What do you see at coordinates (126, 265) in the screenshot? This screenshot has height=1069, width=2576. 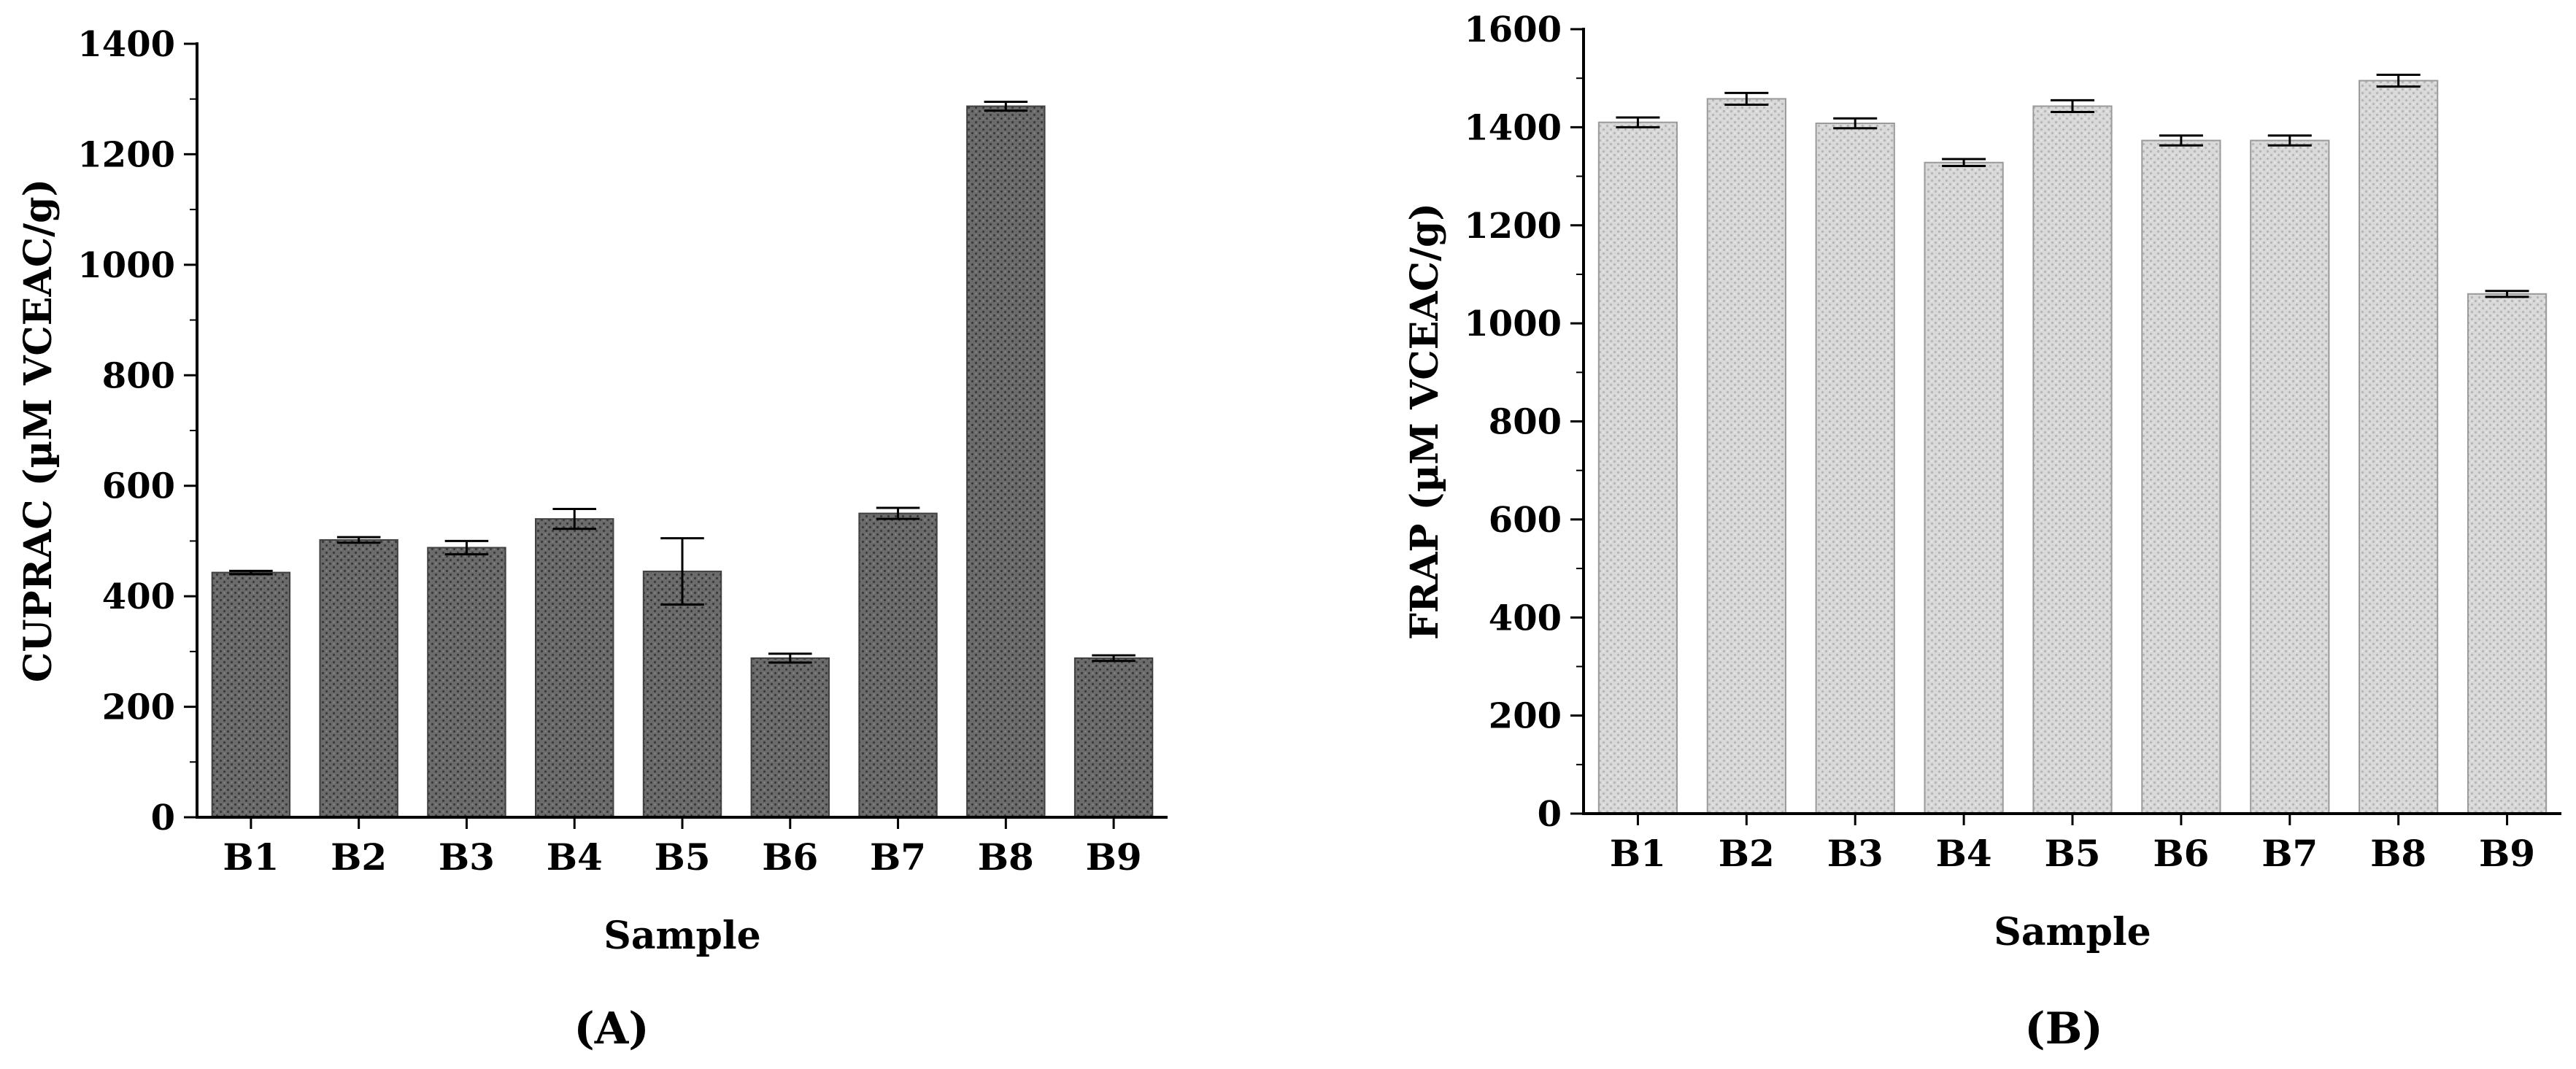 I see `chart-a-y-tick-label: 1000` at bounding box center [126, 265].